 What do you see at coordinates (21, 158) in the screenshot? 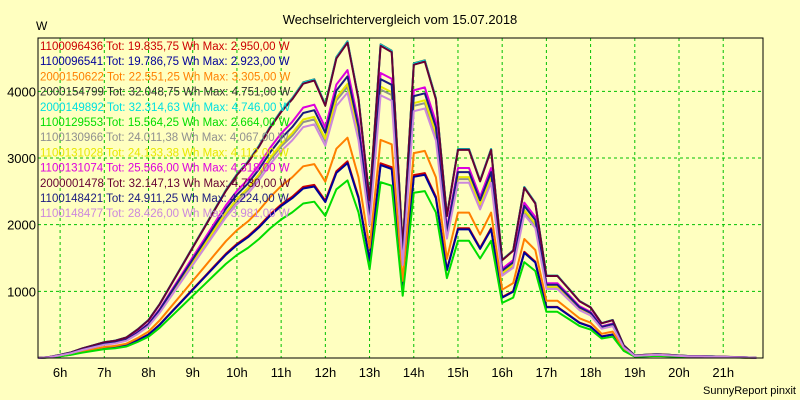
I see `y-tick-label: 3000` at bounding box center [21, 158].